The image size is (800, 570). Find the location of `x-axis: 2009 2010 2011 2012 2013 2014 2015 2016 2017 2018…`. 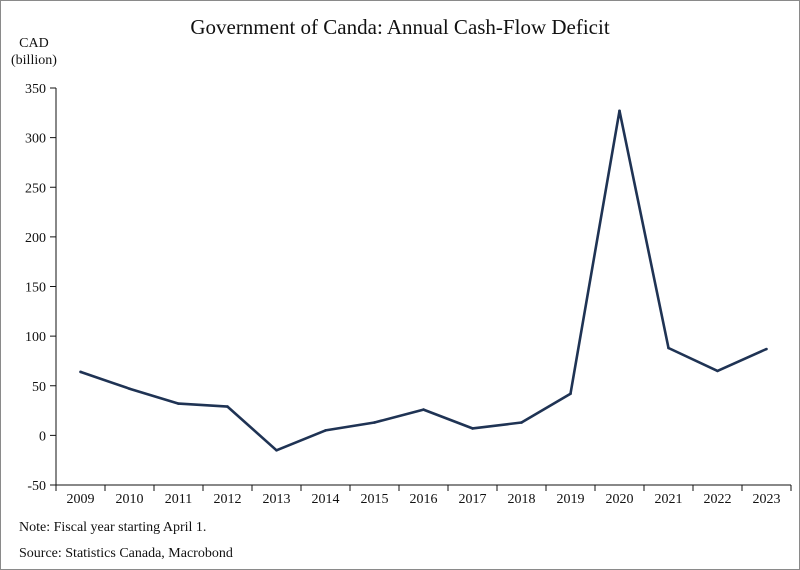

x-axis: 2009 2010 2011 2012 2013 2014 2015 2016 2017 2018… is located at coordinates (423, 495).